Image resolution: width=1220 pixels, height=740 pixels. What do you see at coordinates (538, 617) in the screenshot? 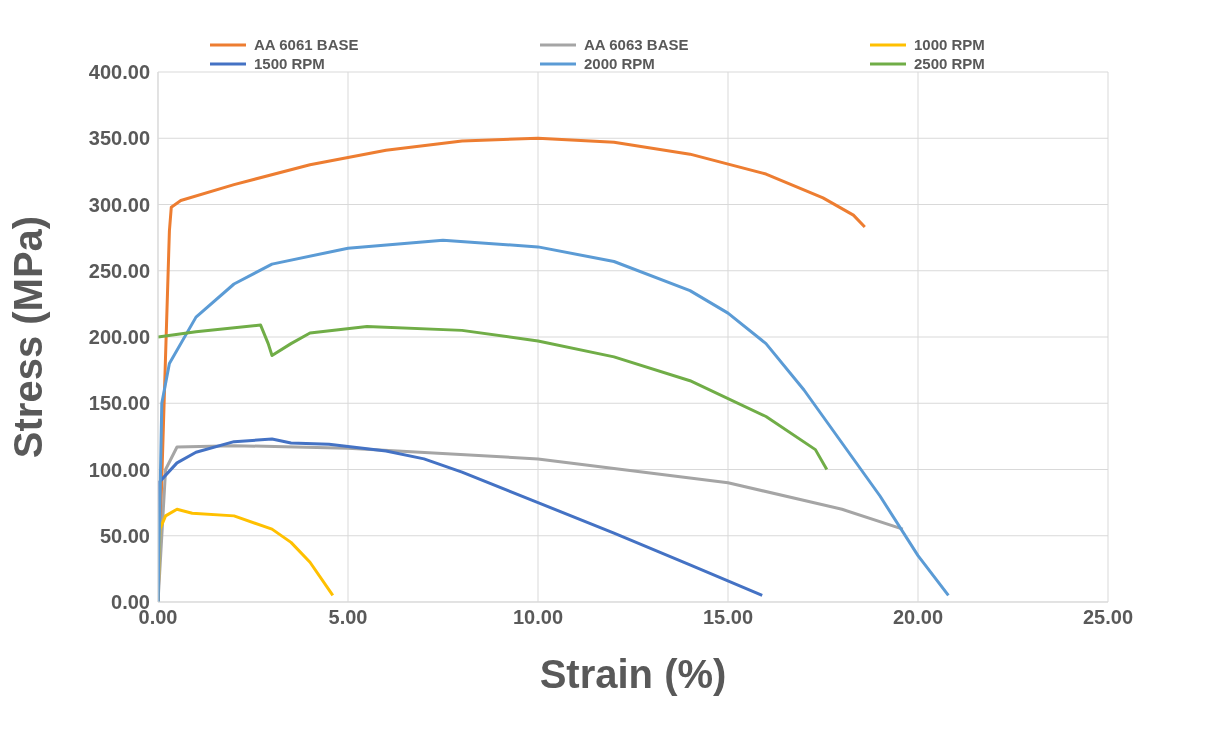
I see `x-tick-label: 10.00` at bounding box center [538, 617].